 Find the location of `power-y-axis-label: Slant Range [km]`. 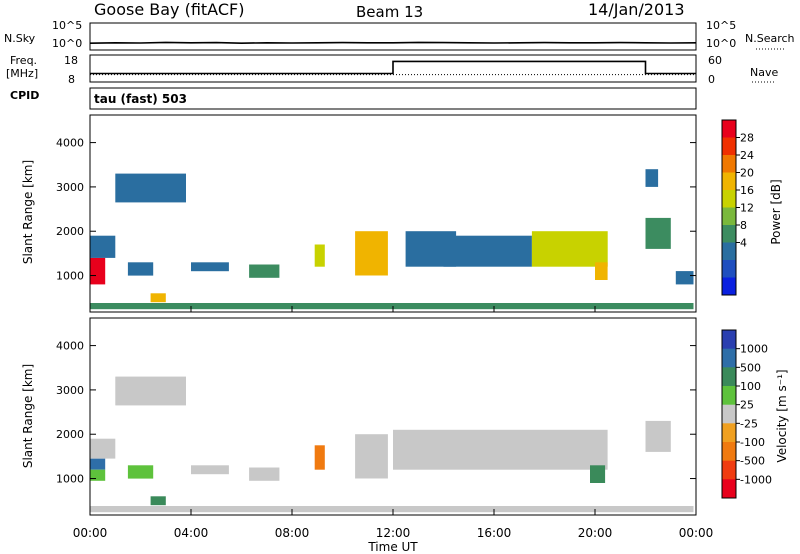

power-y-axis-label: Slant Range [km] is located at coordinates (28, 212).